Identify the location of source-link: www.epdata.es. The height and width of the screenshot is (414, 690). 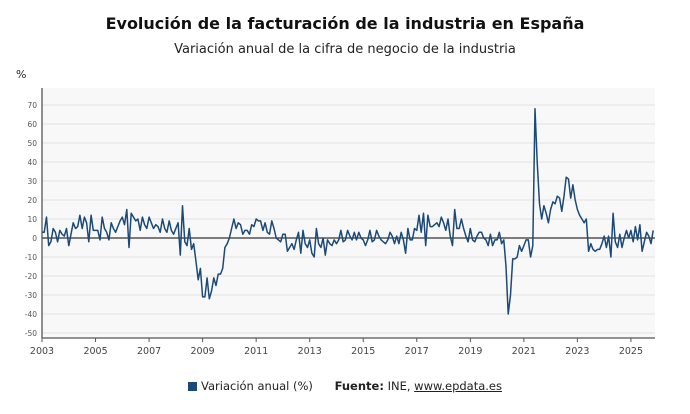
(458, 386).